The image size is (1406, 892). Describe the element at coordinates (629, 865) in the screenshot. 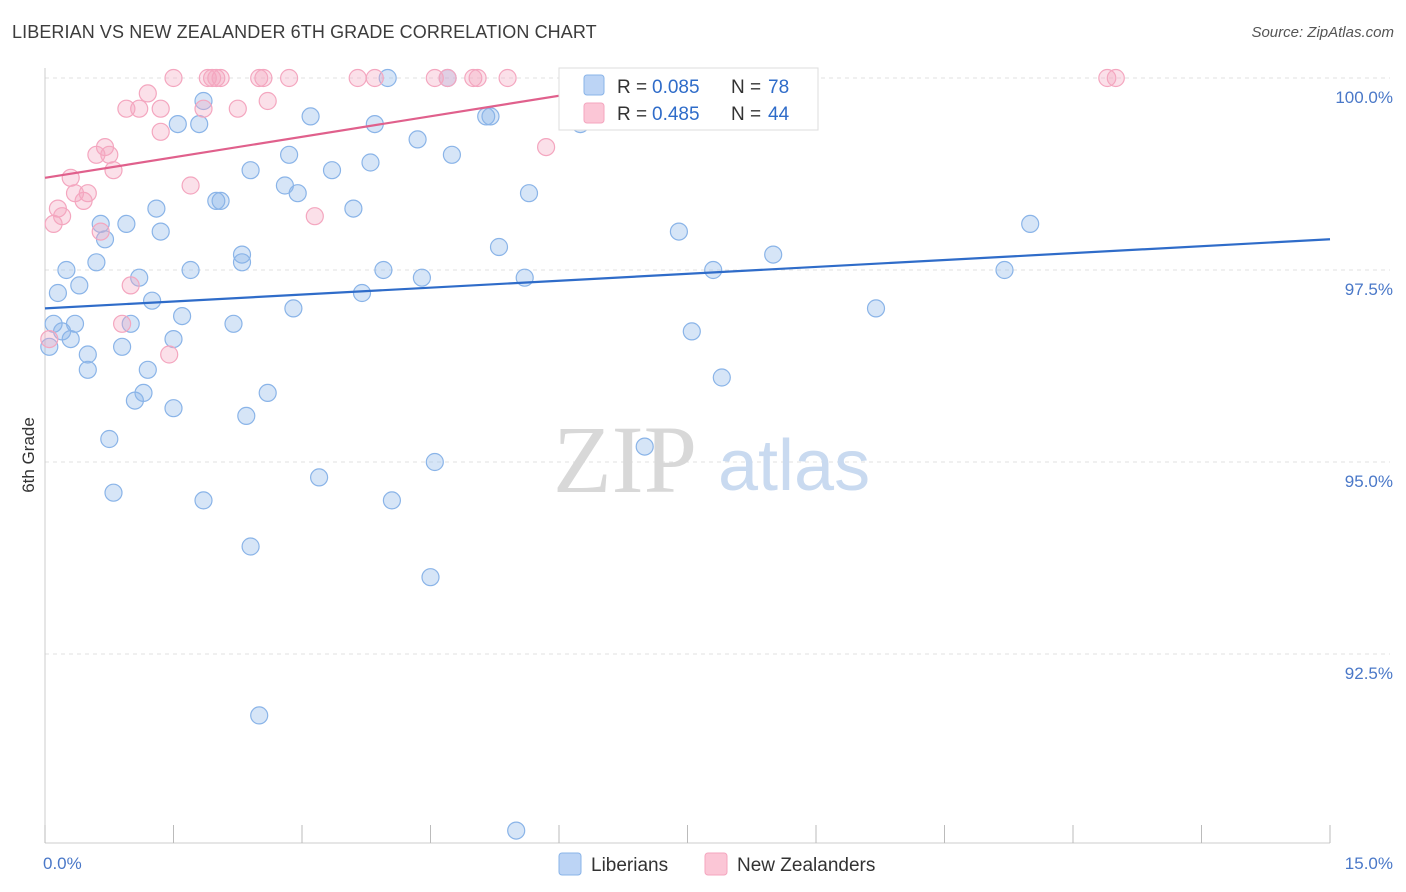

I see `bottom-legend-label-liberians: Liberians` at that location.